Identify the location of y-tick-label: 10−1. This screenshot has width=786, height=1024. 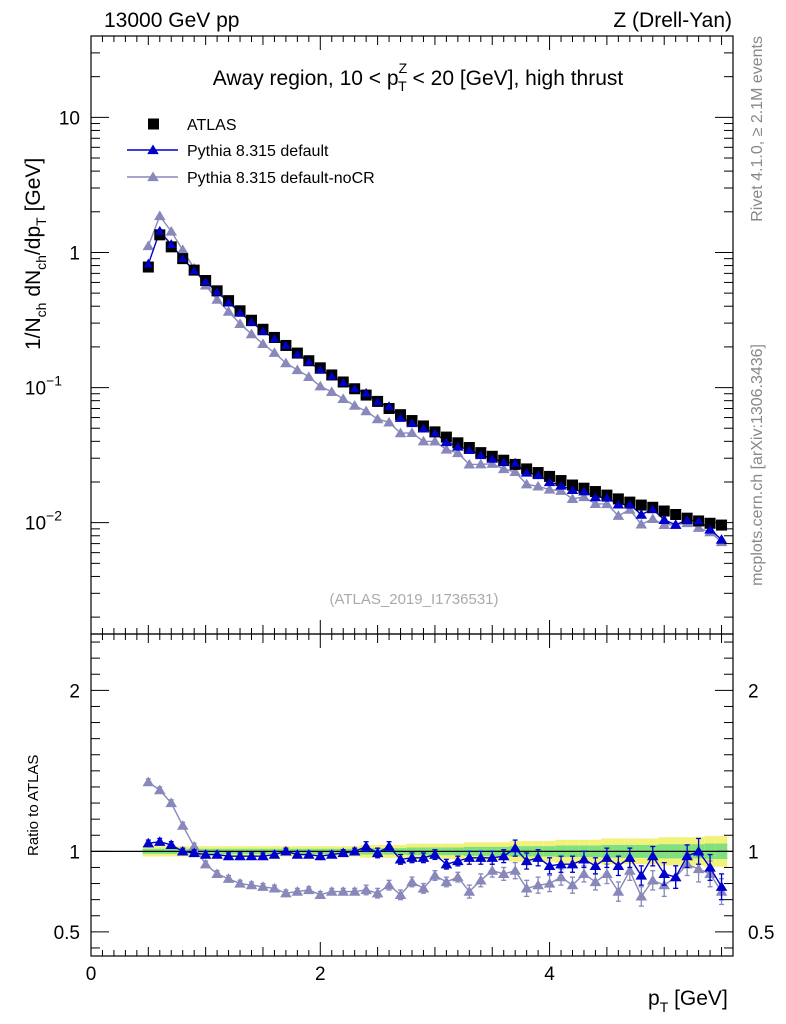
(43, 386).